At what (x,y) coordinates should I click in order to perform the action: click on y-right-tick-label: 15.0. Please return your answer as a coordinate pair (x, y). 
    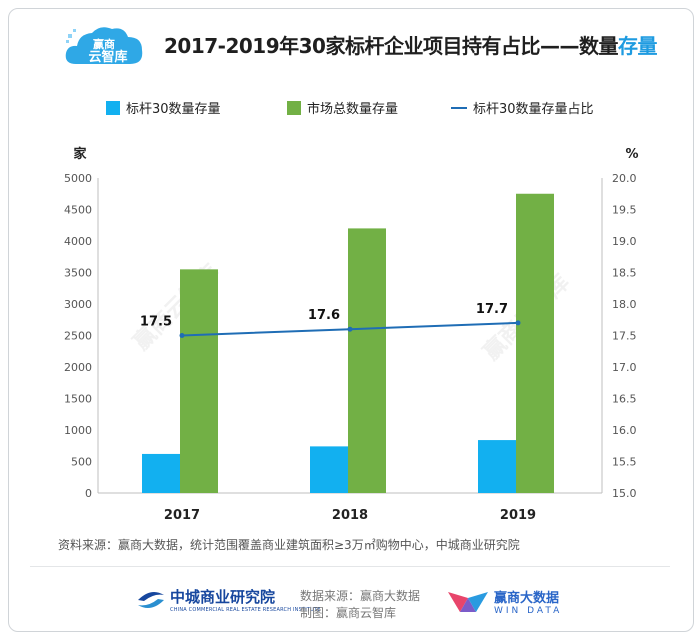
    Looking at the image, I should click on (624, 493).